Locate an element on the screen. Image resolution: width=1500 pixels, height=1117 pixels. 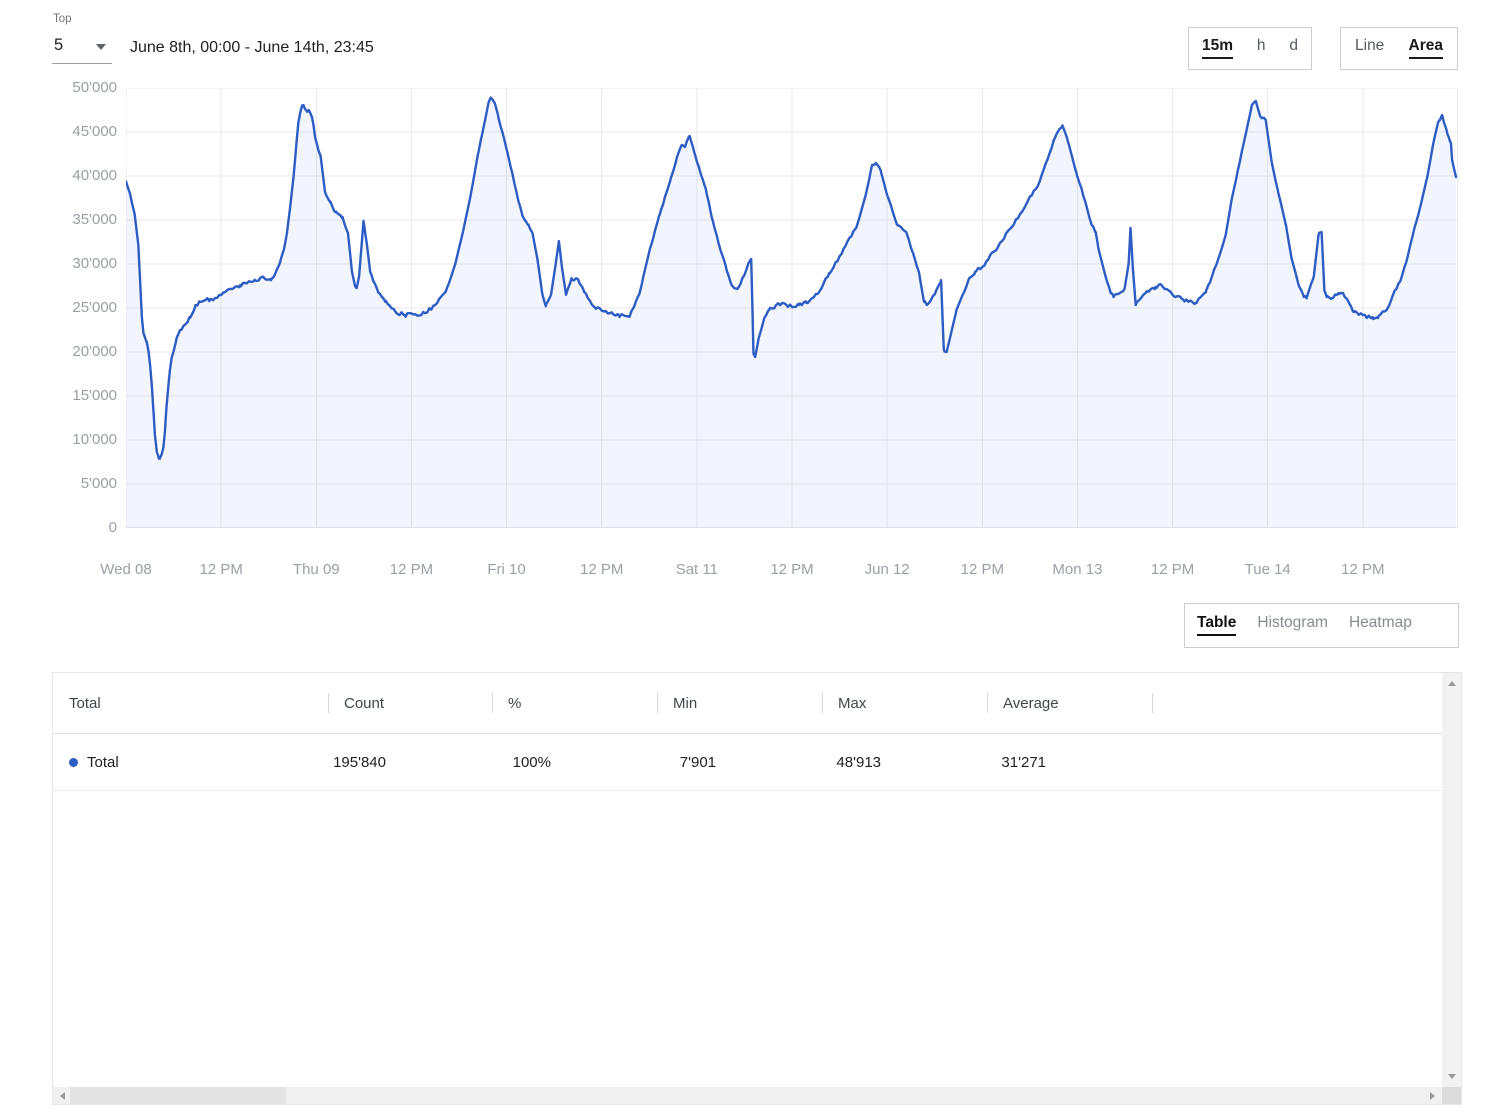
chart-type-line: Line is located at coordinates (1370, 46).